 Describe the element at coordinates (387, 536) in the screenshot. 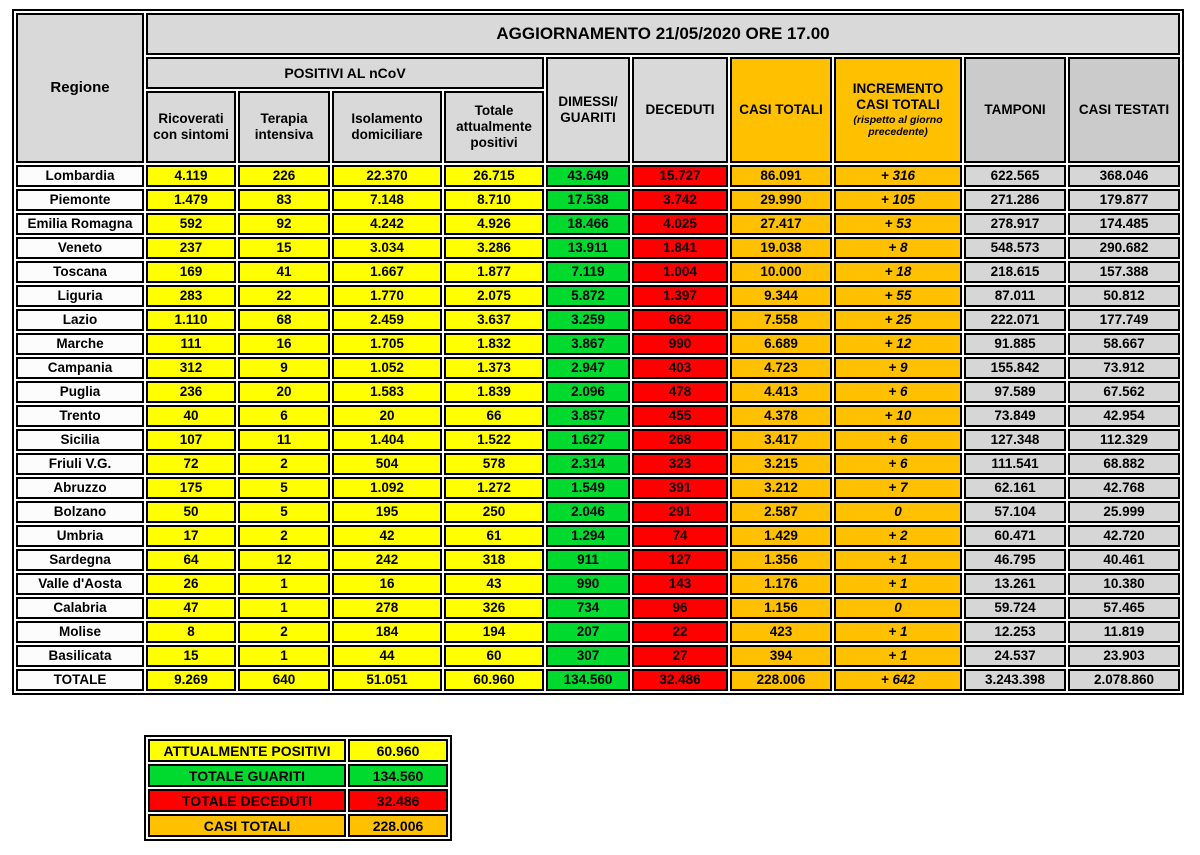

I see `data-cell: 42` at that location.